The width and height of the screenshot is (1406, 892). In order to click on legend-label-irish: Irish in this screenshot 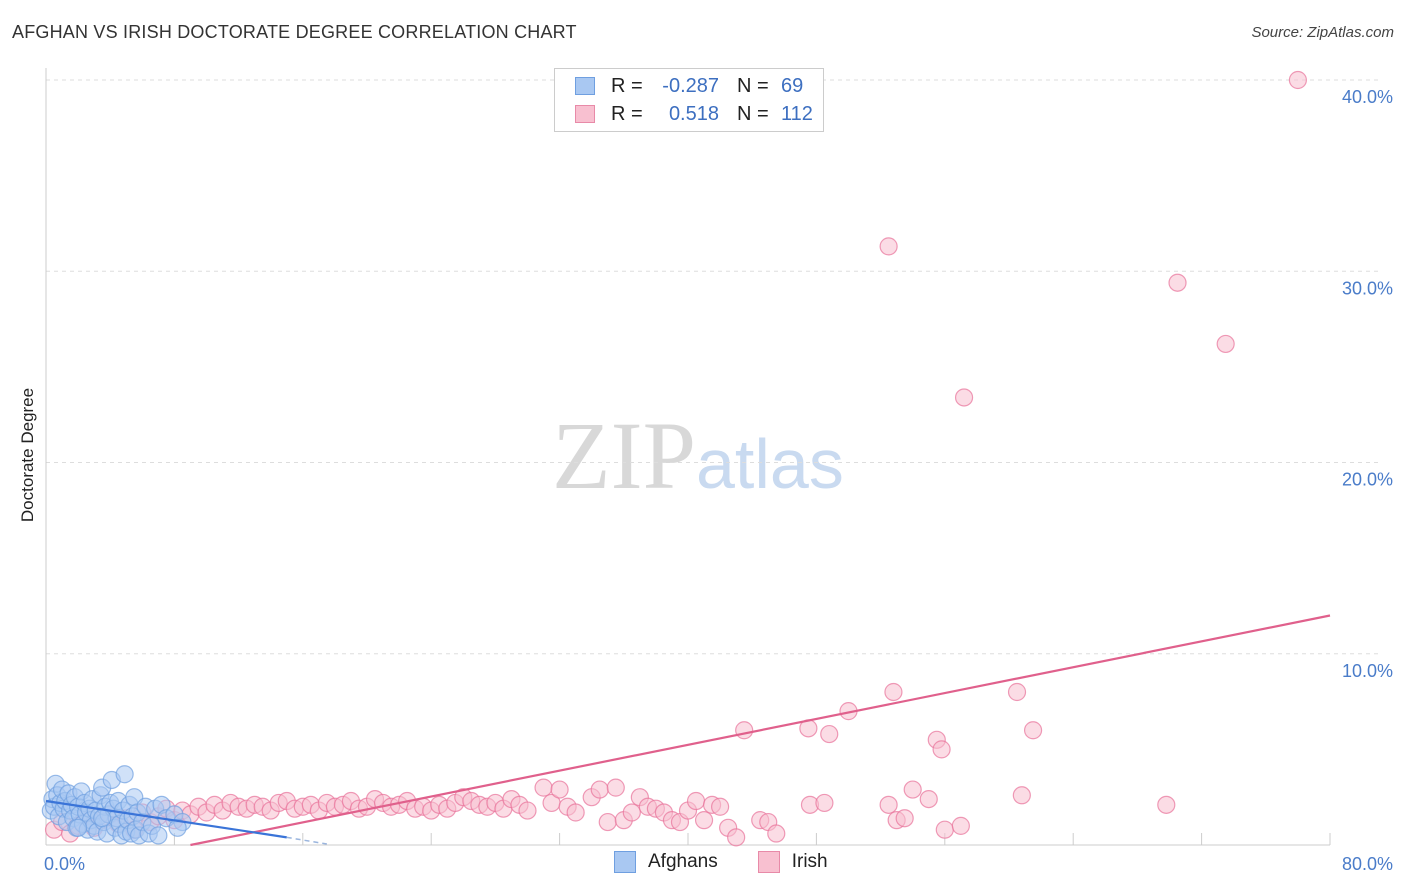, I will do `click(809, 861)`.